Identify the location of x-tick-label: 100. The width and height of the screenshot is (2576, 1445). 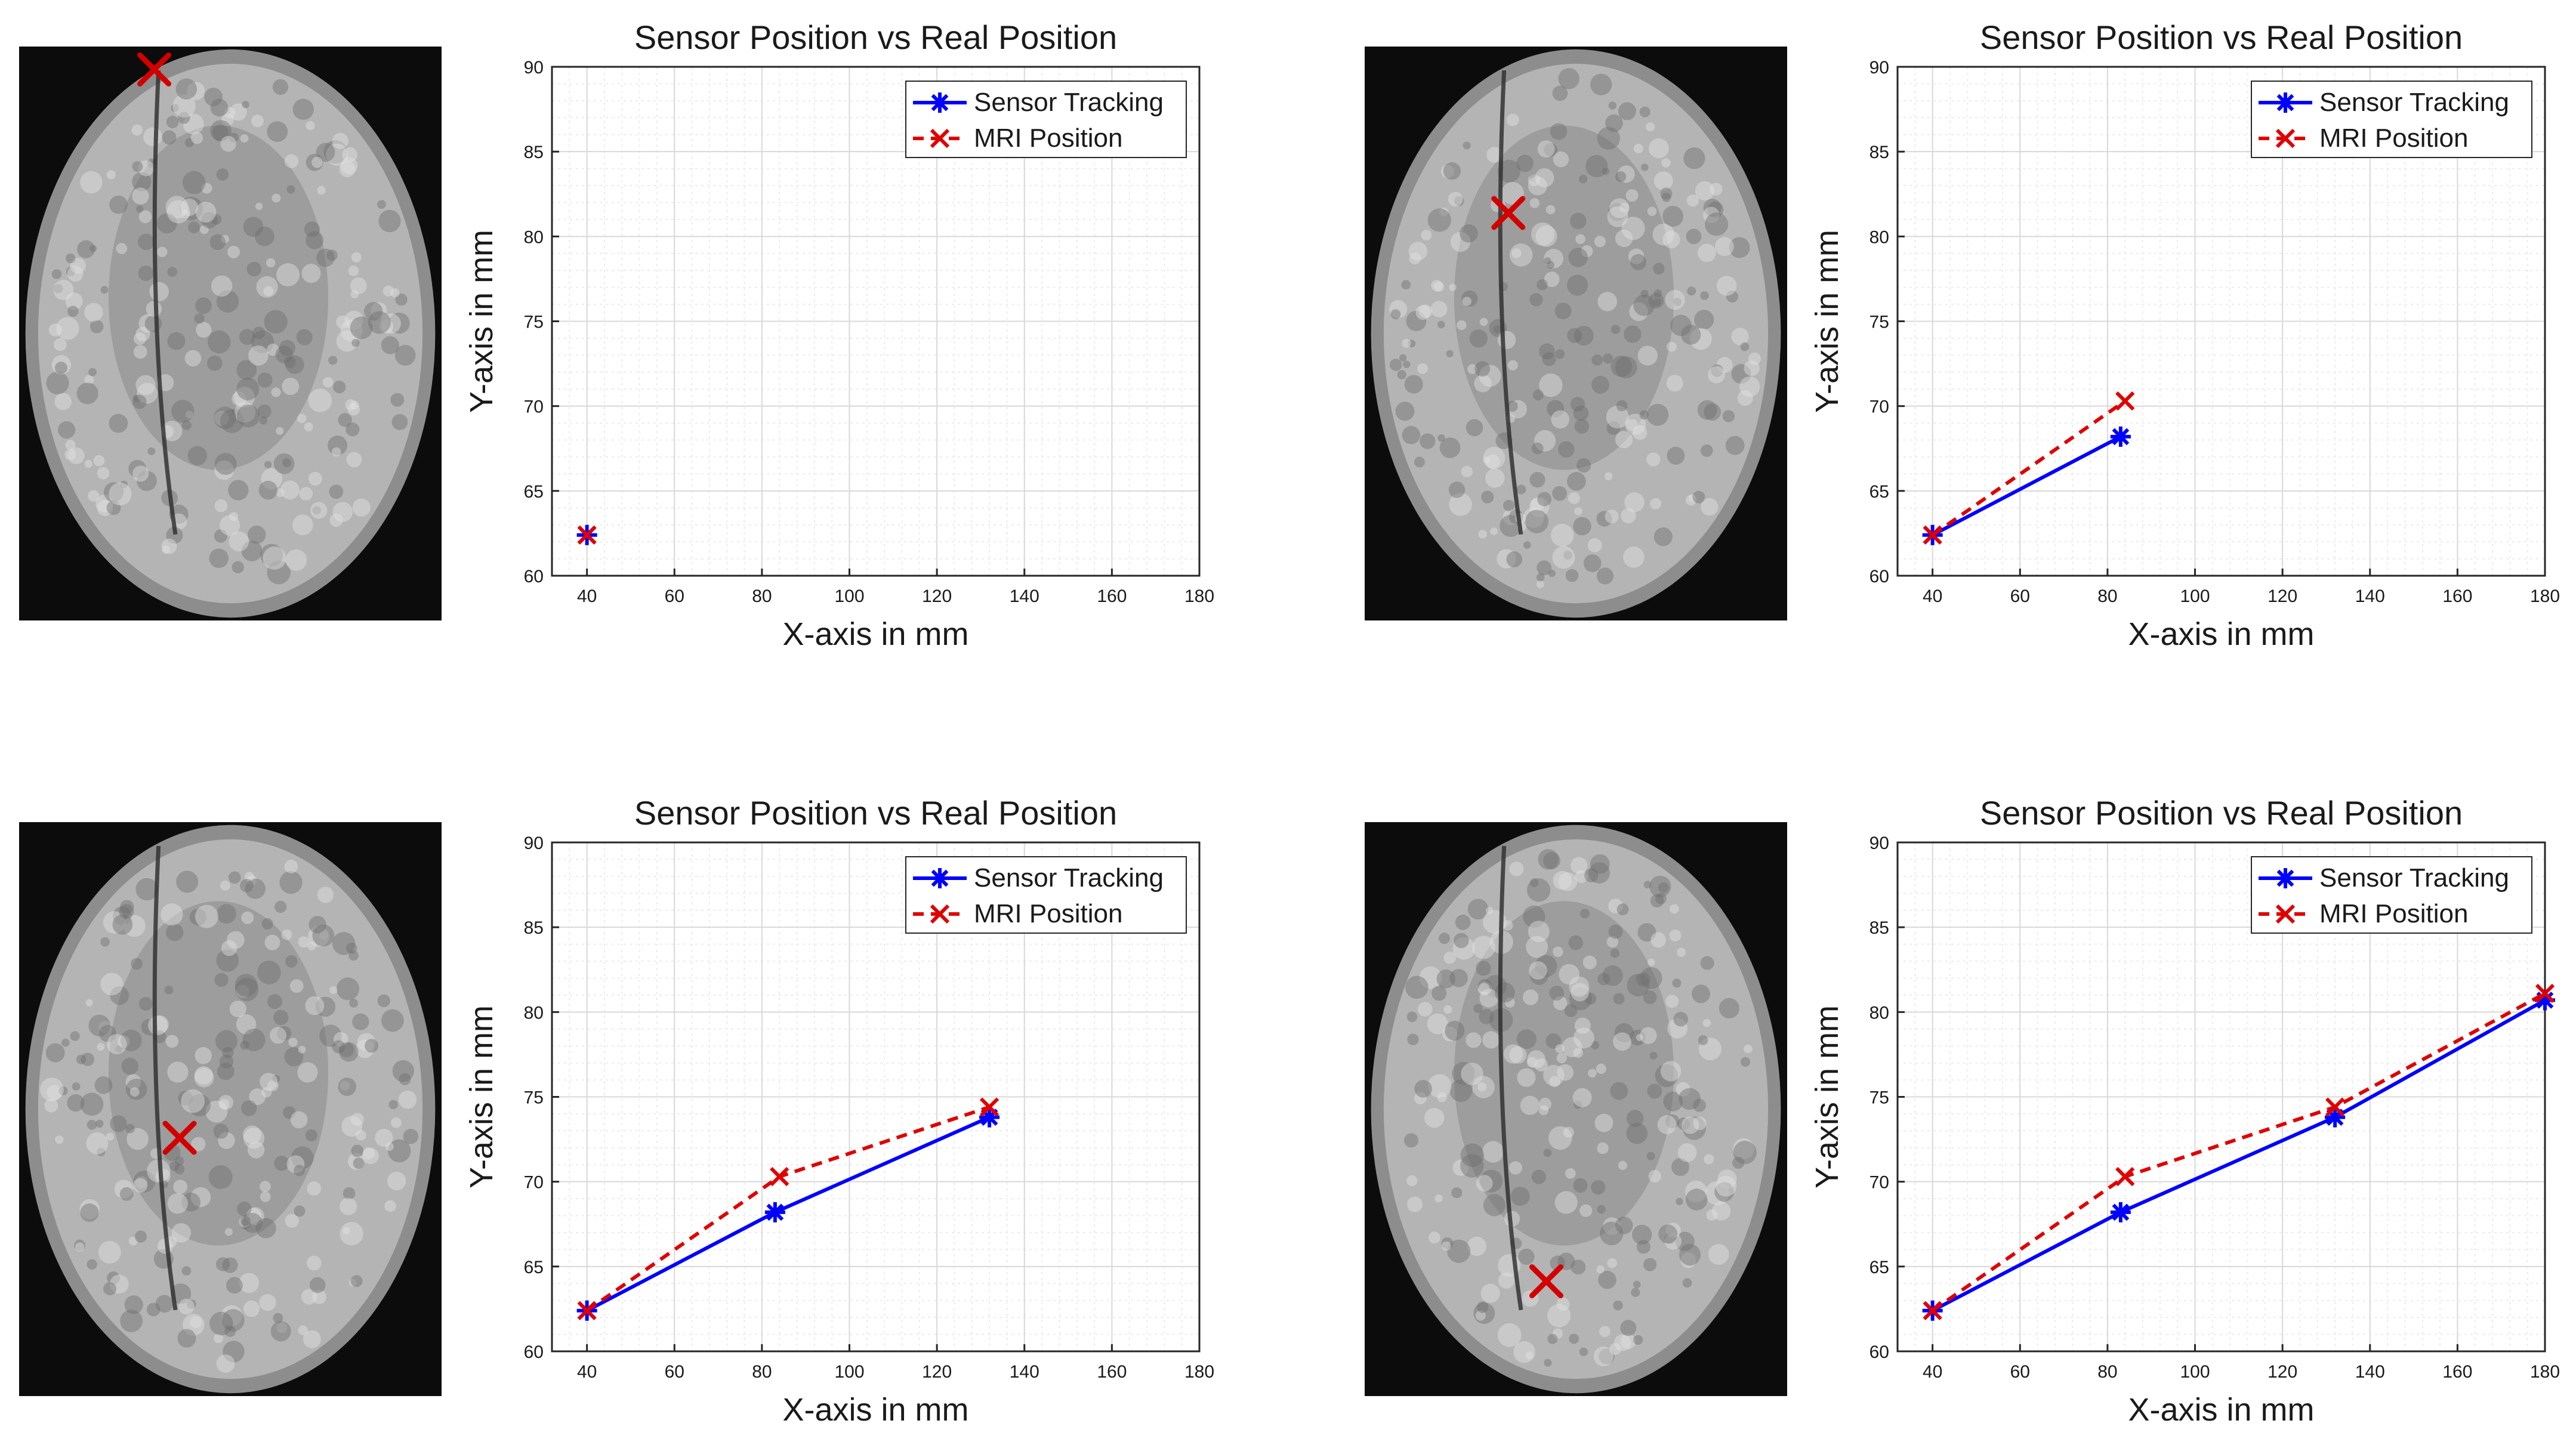
(2195, 596).